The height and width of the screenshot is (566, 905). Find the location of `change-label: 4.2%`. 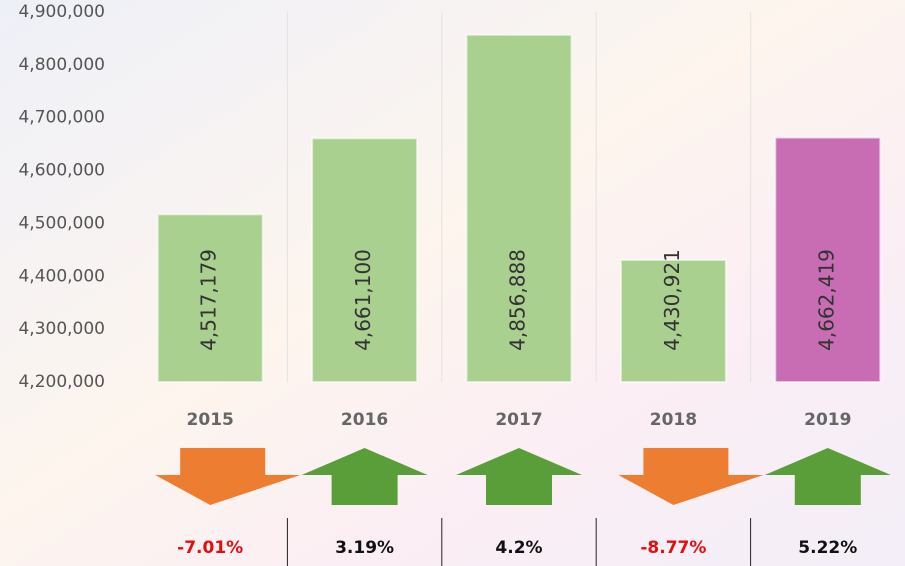

change-label: 4.2% is located at coordinates (518, 548).